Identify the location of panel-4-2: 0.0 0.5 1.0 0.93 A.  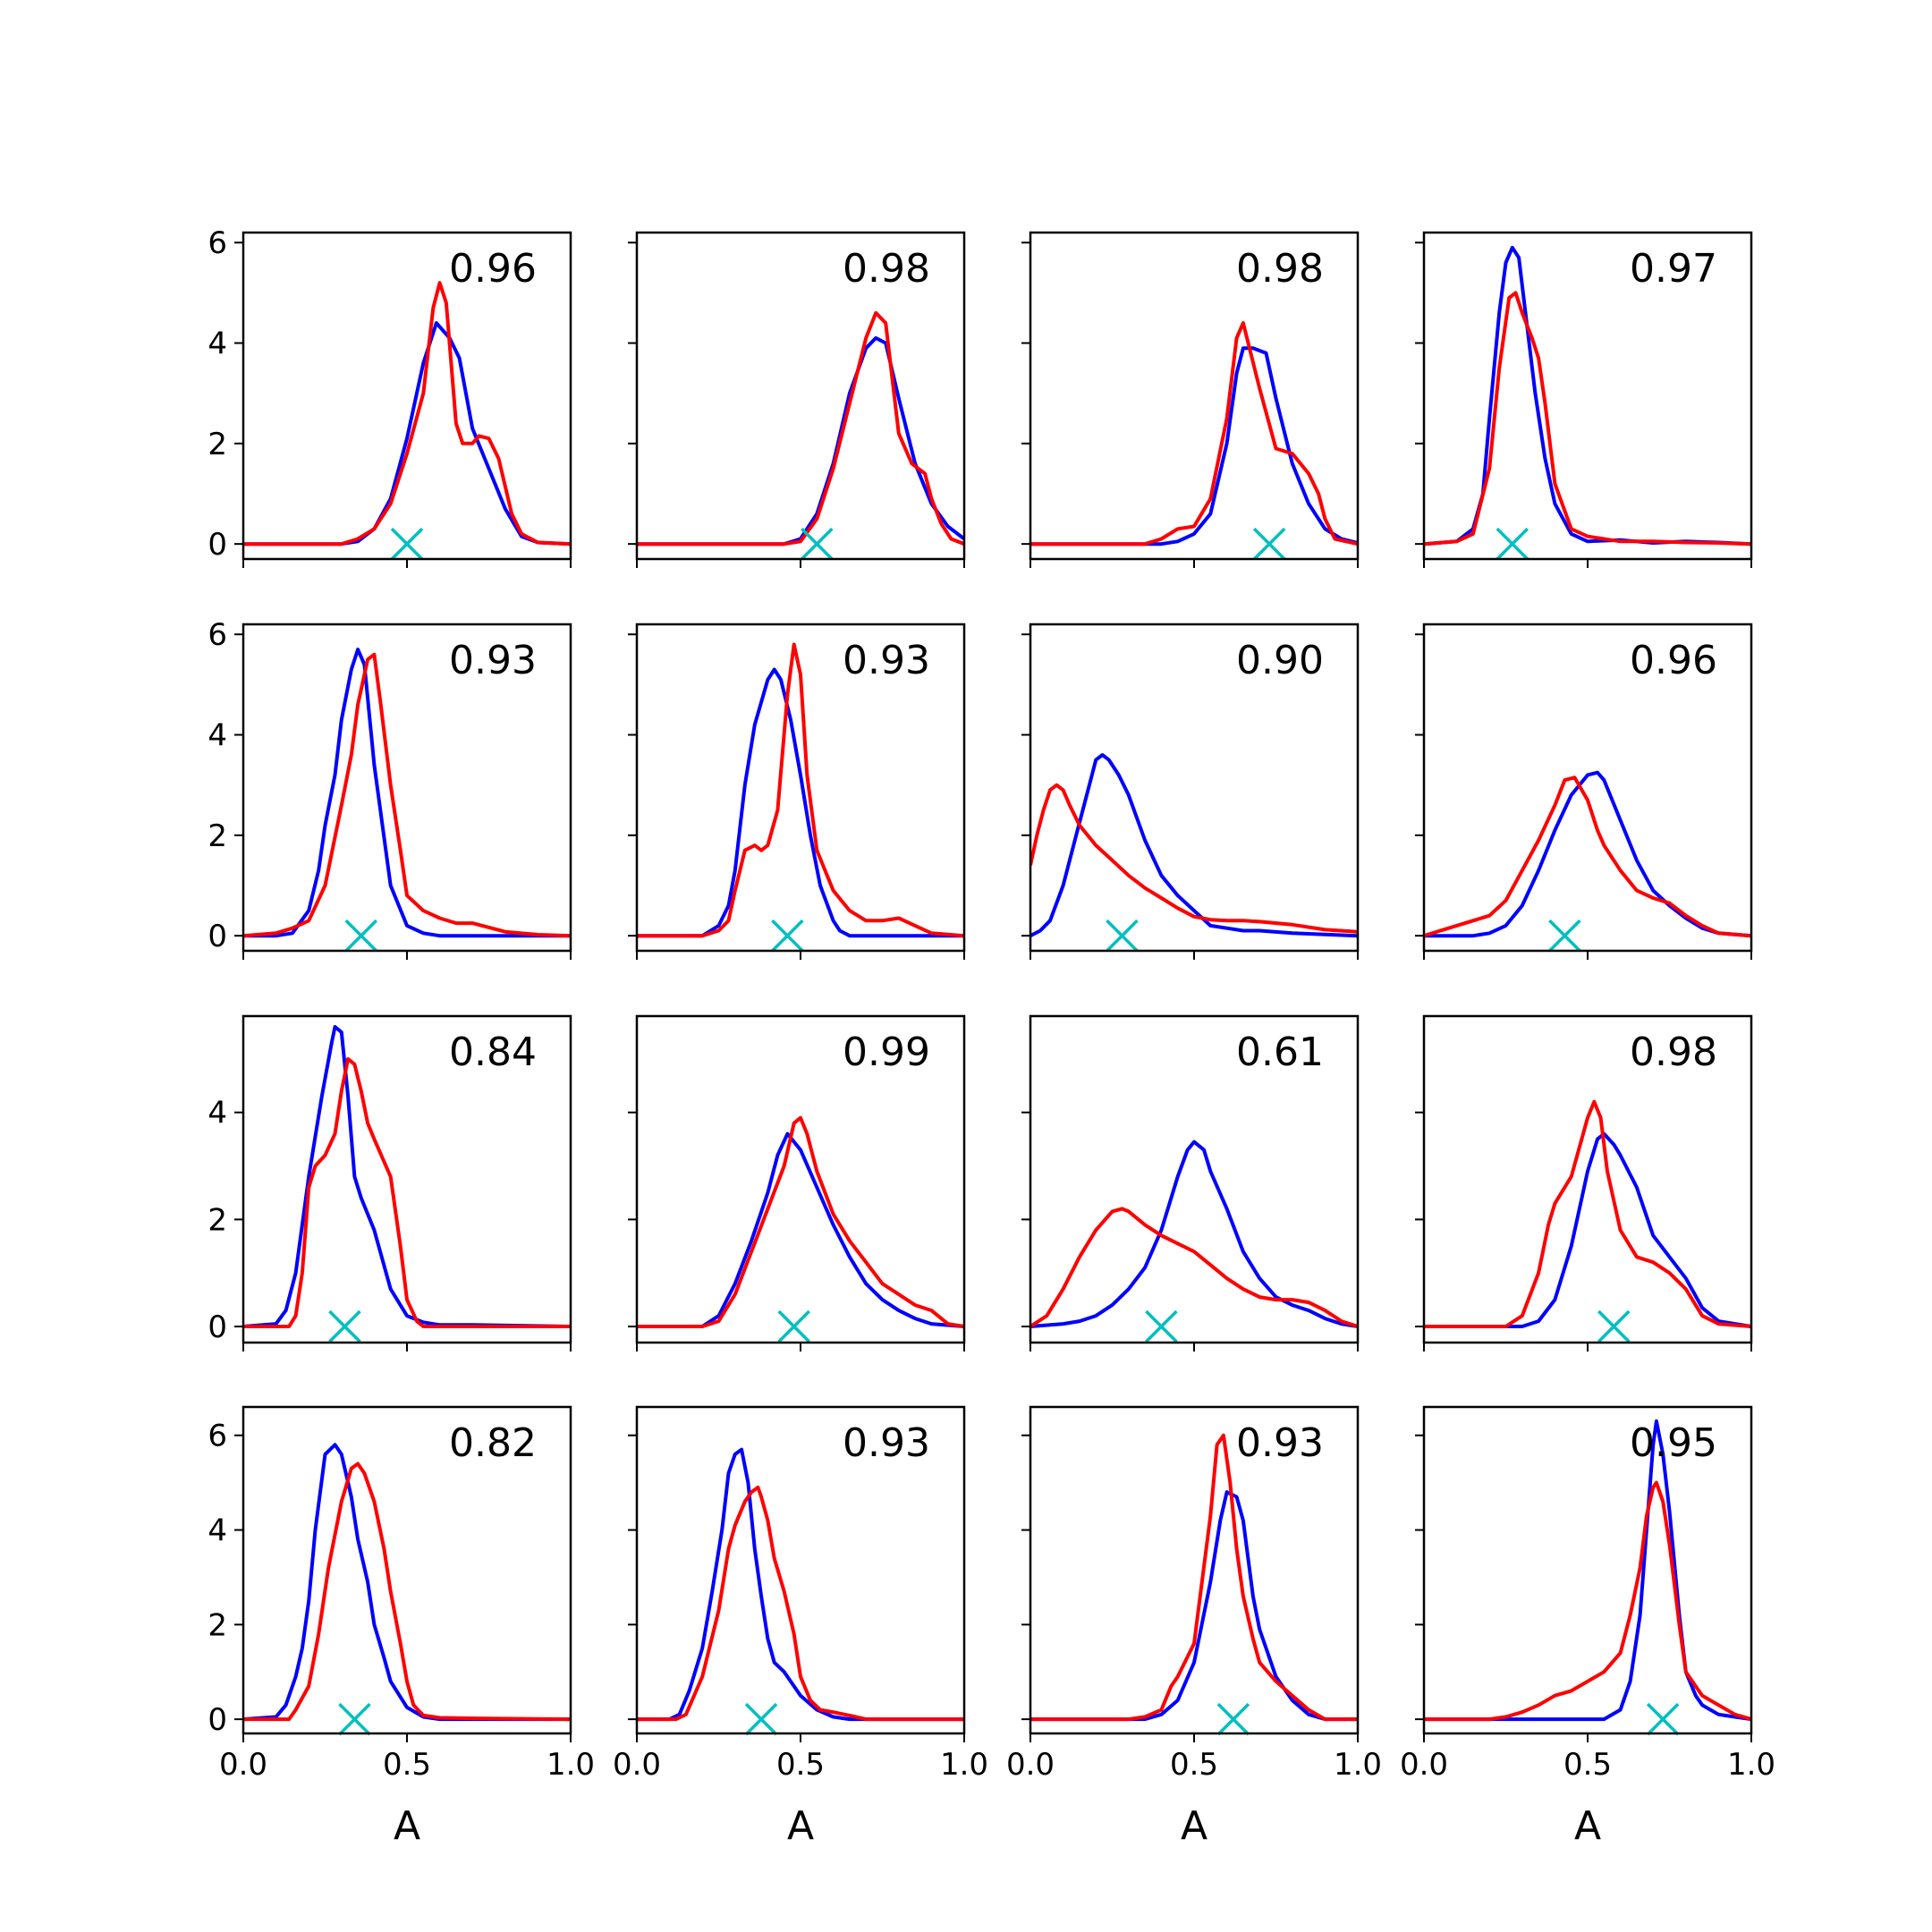
(800, 1627).